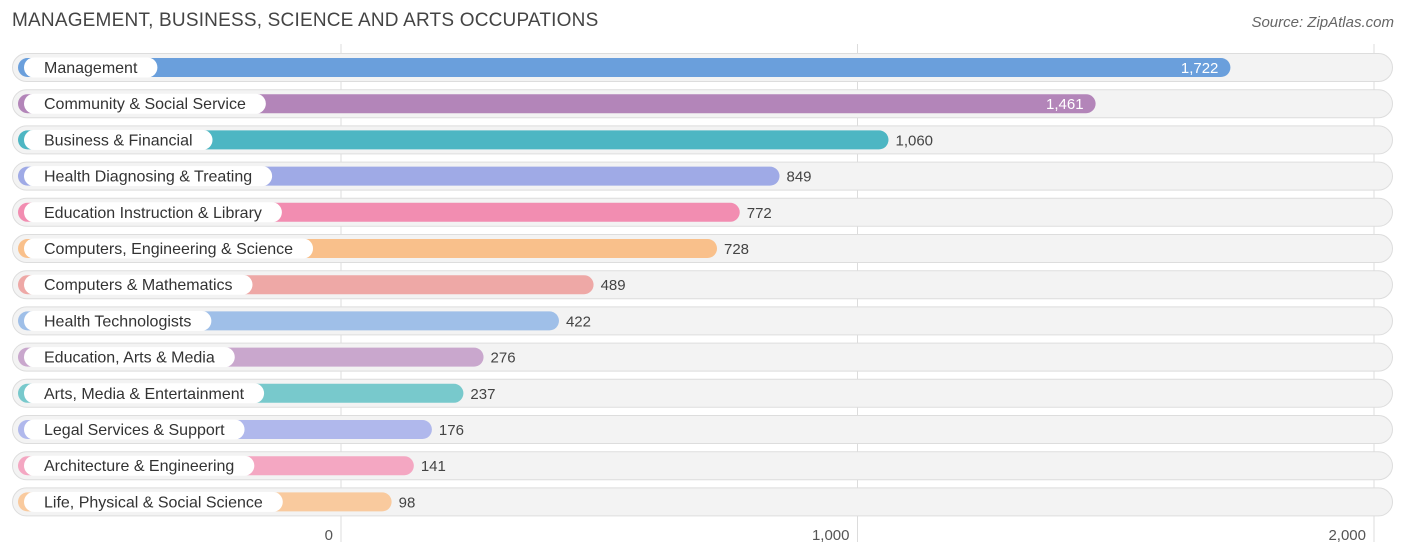 This screenshot has height=558, width=1406. Describe the element at coordinates (1065, 104) in the screenshot. I see `value-label: 1,461` at that location.